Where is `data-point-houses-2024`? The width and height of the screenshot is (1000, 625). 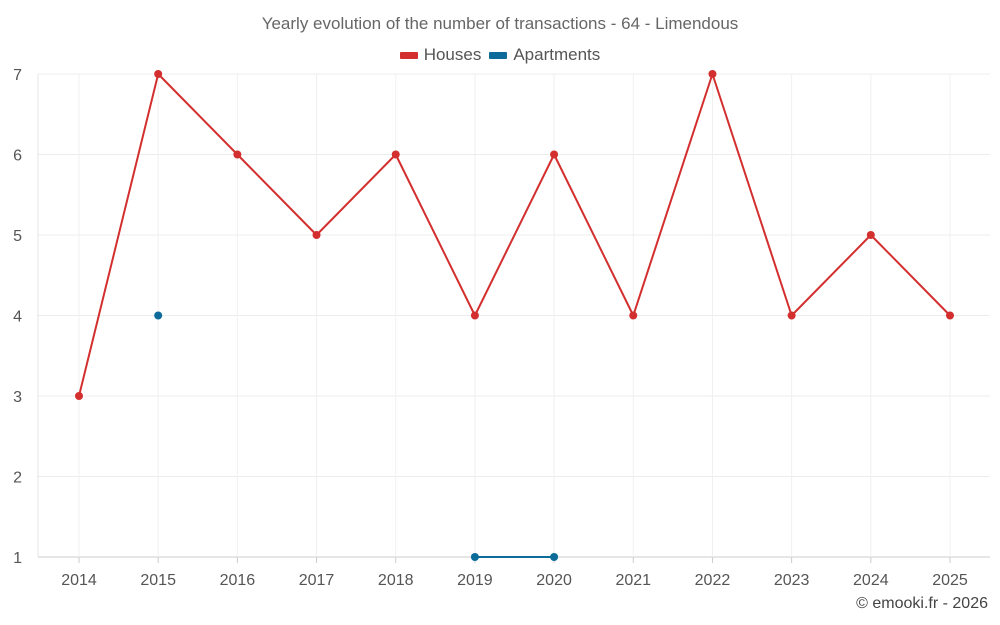 data-point-houses-2024 is located at coordinates (870, 235).